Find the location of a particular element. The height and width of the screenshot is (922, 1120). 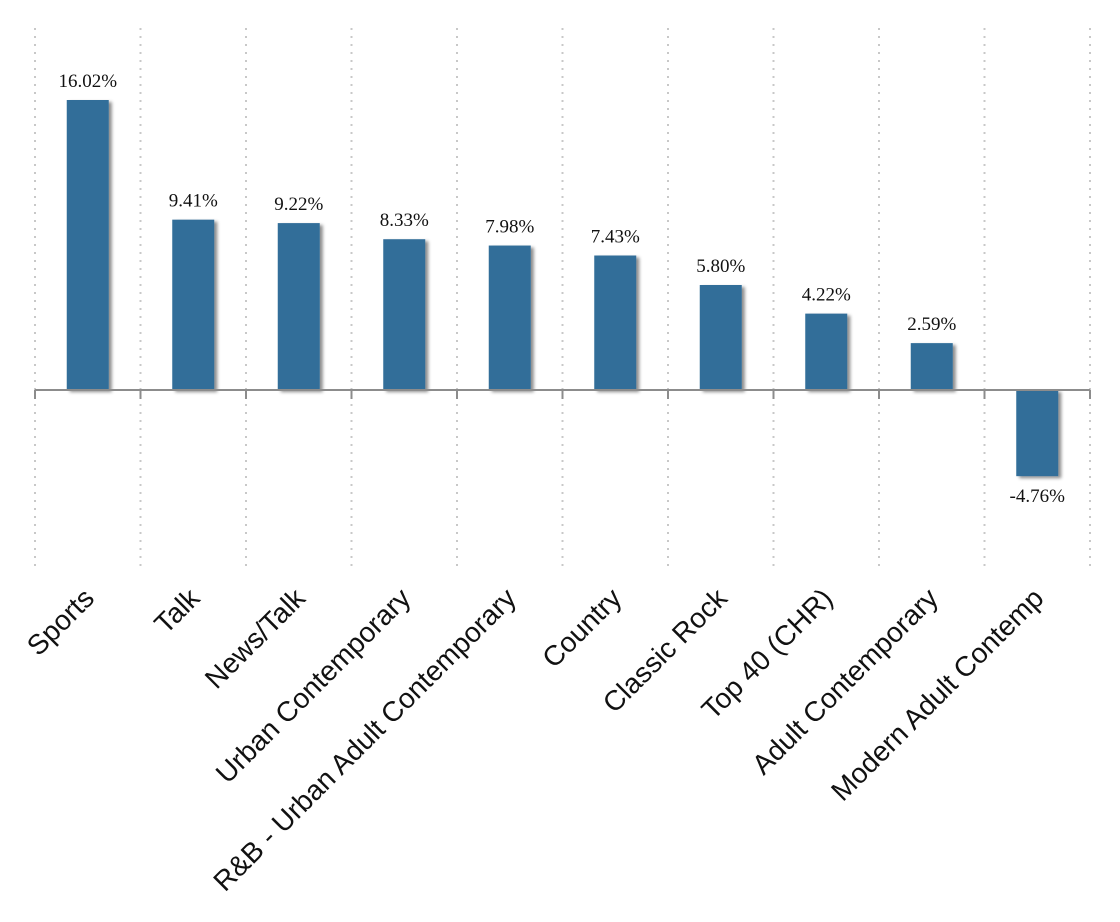

data-label: -4.76% is located at coordinates (1038, 496).